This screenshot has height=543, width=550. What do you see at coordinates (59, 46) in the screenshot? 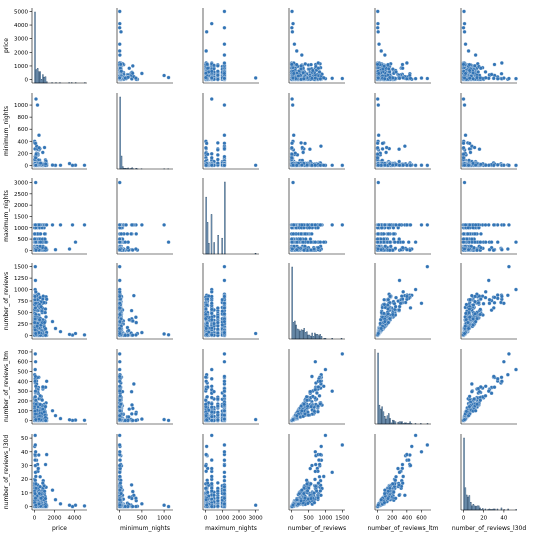
I see `panel-price-vs-price` at bounding box center [59, 46].